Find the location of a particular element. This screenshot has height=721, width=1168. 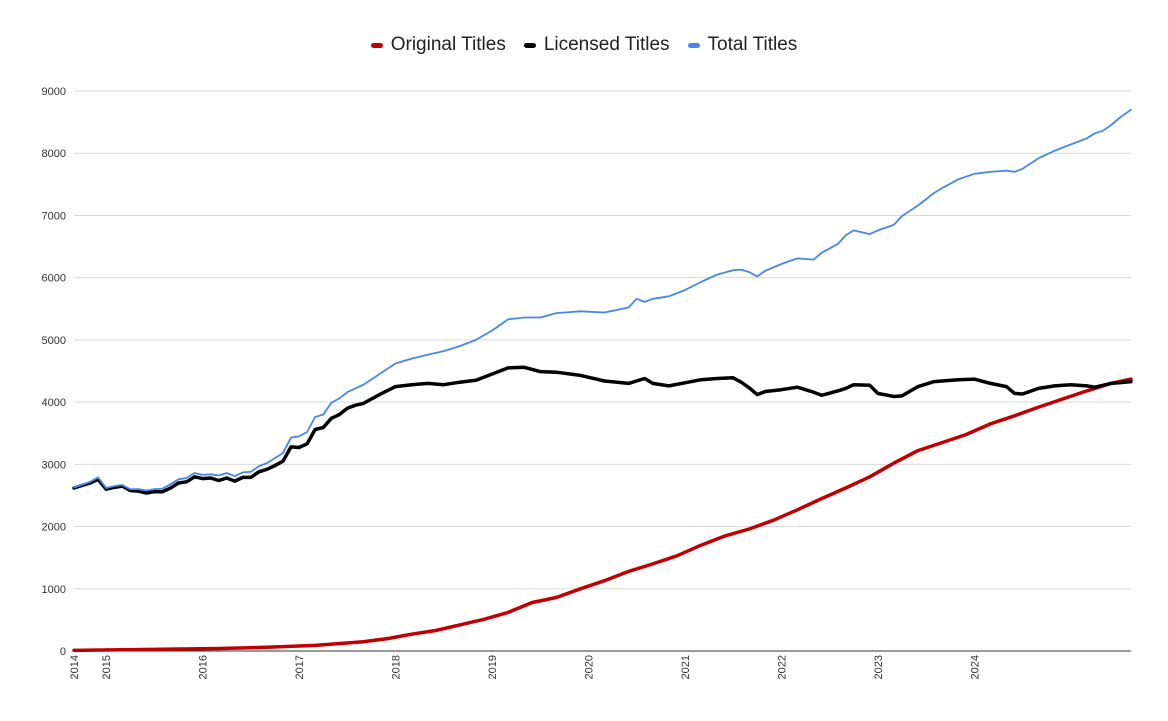

y-tick-label: 8000 is located at coordinates (54, 154).